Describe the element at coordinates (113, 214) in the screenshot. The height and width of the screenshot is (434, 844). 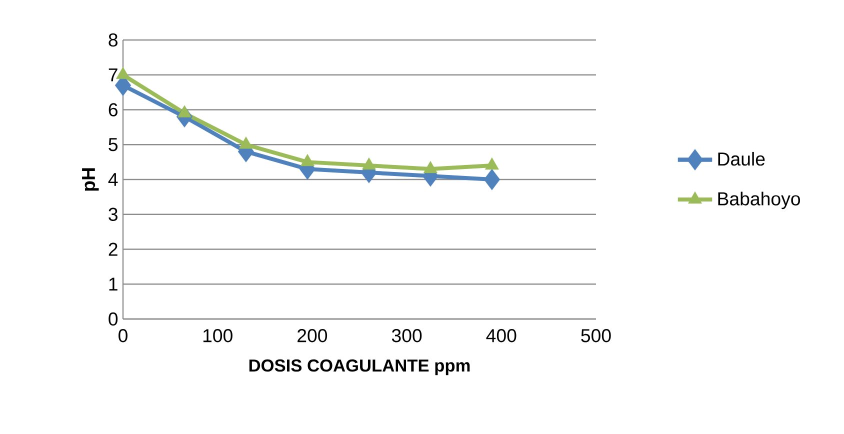
I see `y-tick-label: 3` at that location.